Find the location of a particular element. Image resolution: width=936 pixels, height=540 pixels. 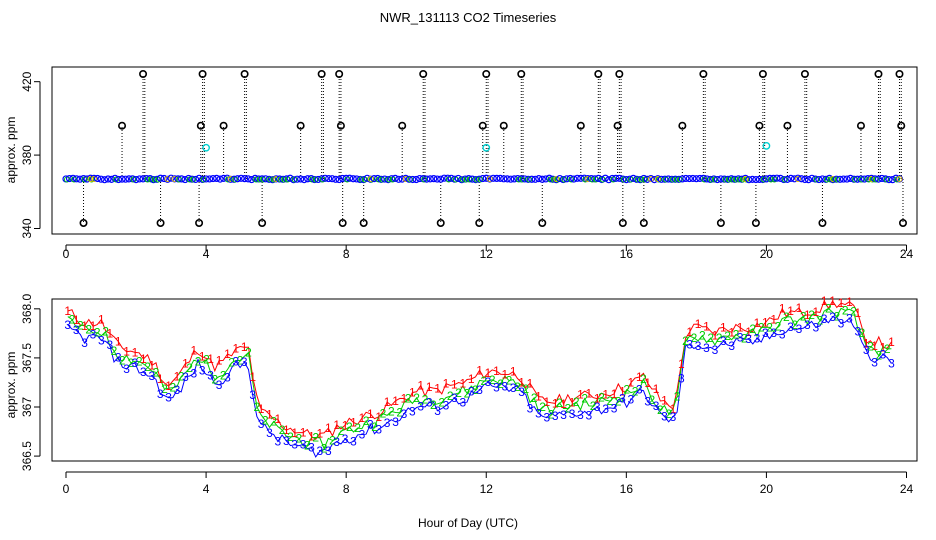

top-point-cyan is located at coordinates (766, 146).